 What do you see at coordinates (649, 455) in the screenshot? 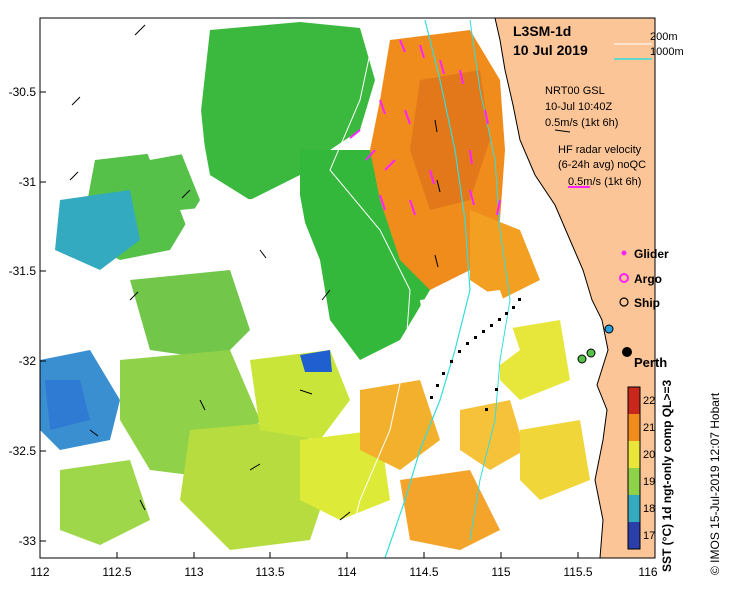
I see `cbar-tick-20: 20` at bounding box center [649, 455].